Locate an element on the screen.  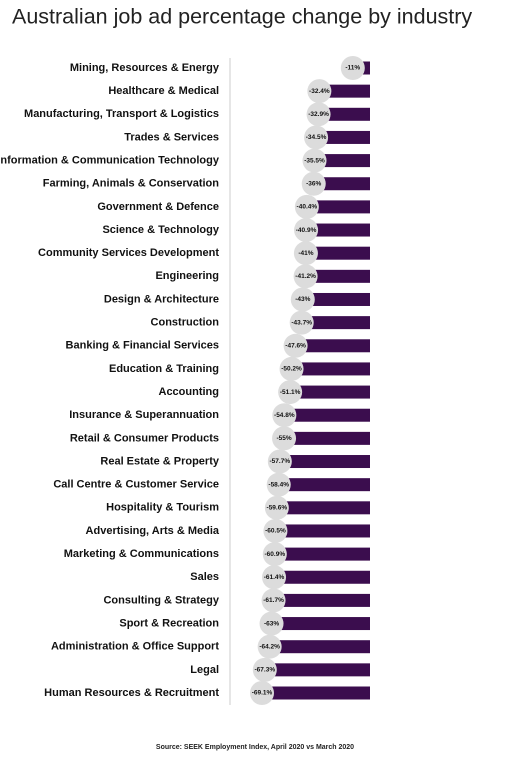
category-label: Manufacturing, Transport & Logistics is located at coordinates (121, 114).